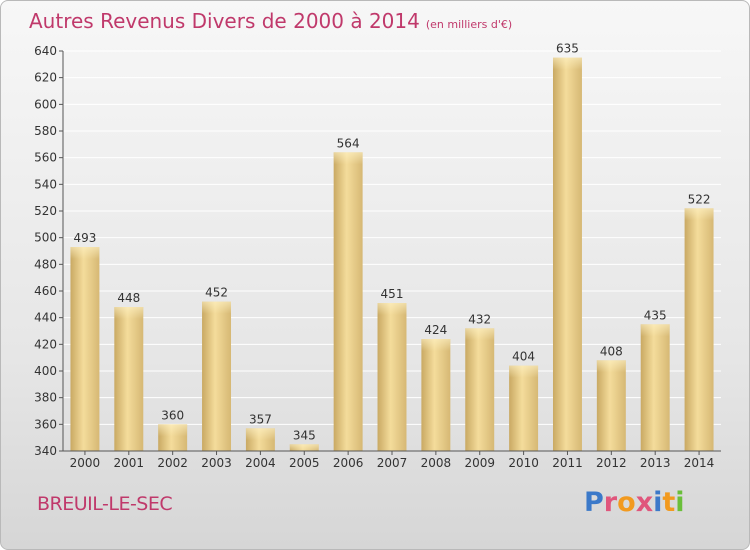 The width and height of the screenshot is (750, 550). What do you see at coordinates (85, 463) in the screenshot?
I see `x-tick-label: 2000` at bounding box center [85, 463].